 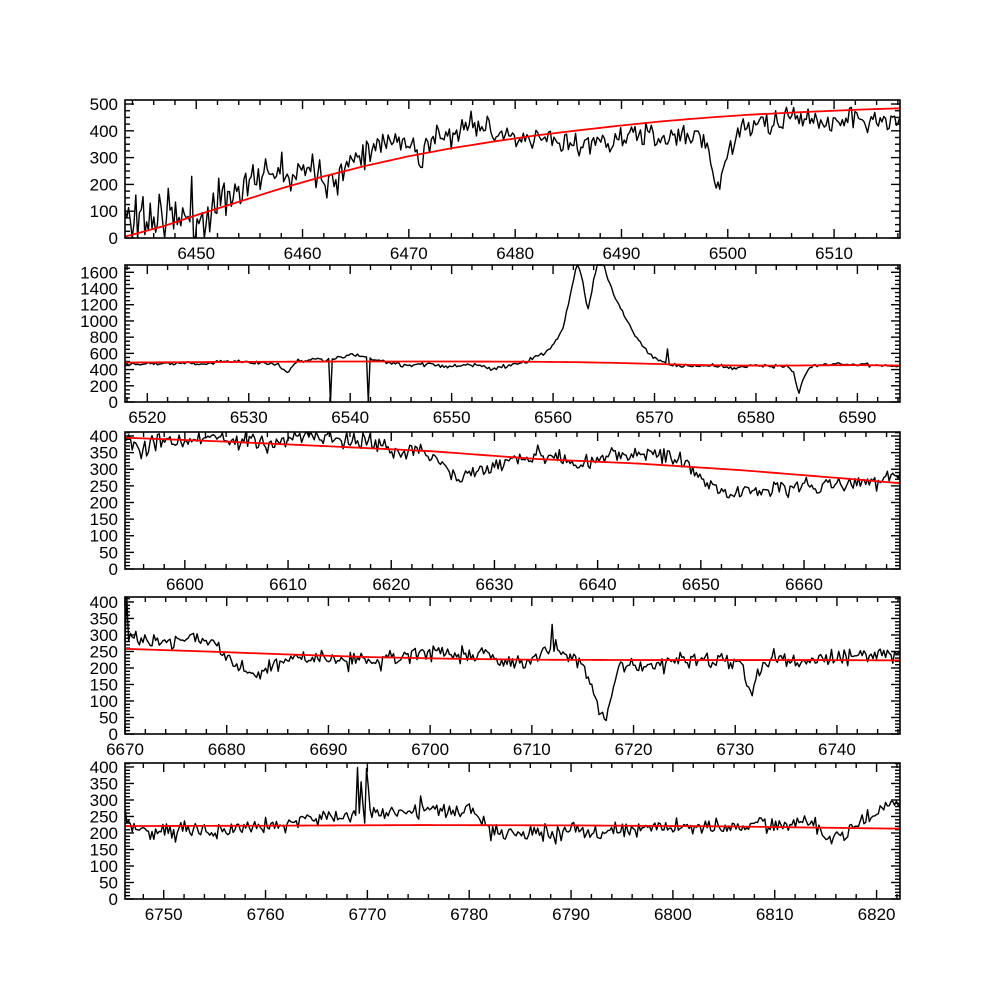 I want to click on panel-5-spectrum-line, so click(x=512, y=805).